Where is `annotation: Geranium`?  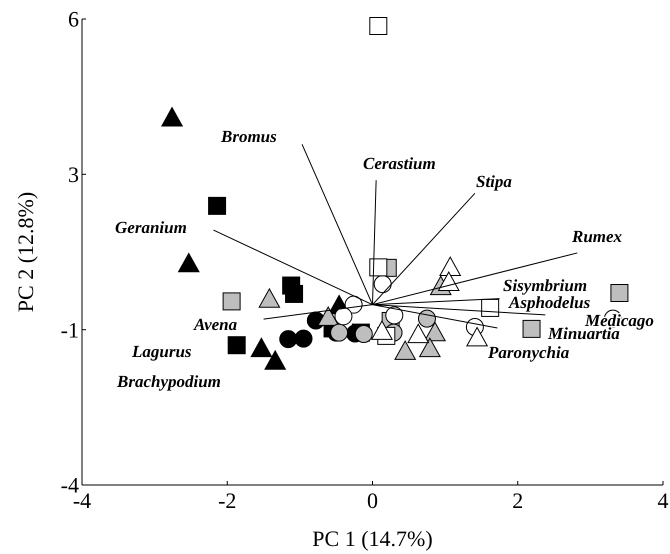 annotation: Geranium is located at coordinates (151, 227).